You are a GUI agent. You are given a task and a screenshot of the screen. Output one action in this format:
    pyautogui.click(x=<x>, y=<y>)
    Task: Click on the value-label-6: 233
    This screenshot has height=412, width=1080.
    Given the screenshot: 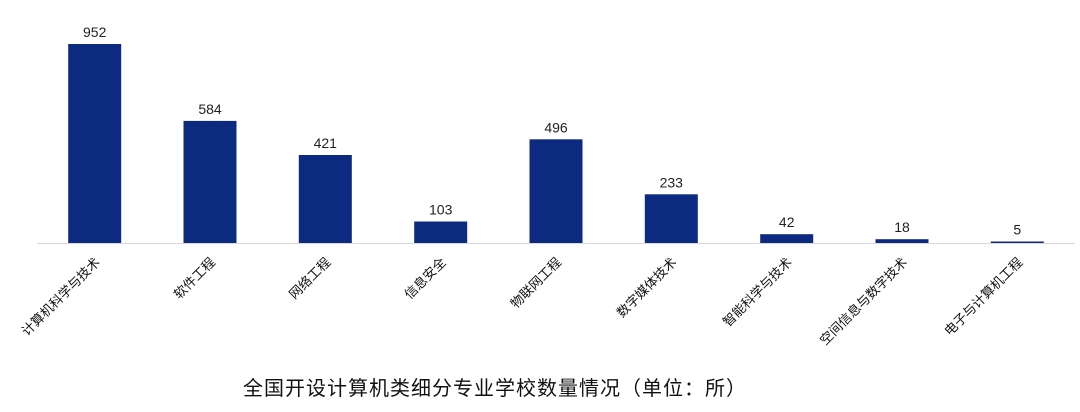 What is the action you would take?
    pyautogui.click(x=672, y=182)
    